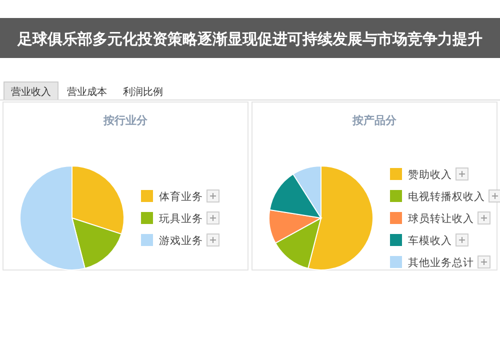 Image resolution: width=500 pixels, height=362 pixels. Describe the element at coordinates (441, 262) in the screenshot. I see `legend-label: 其他业务总计` at that location.